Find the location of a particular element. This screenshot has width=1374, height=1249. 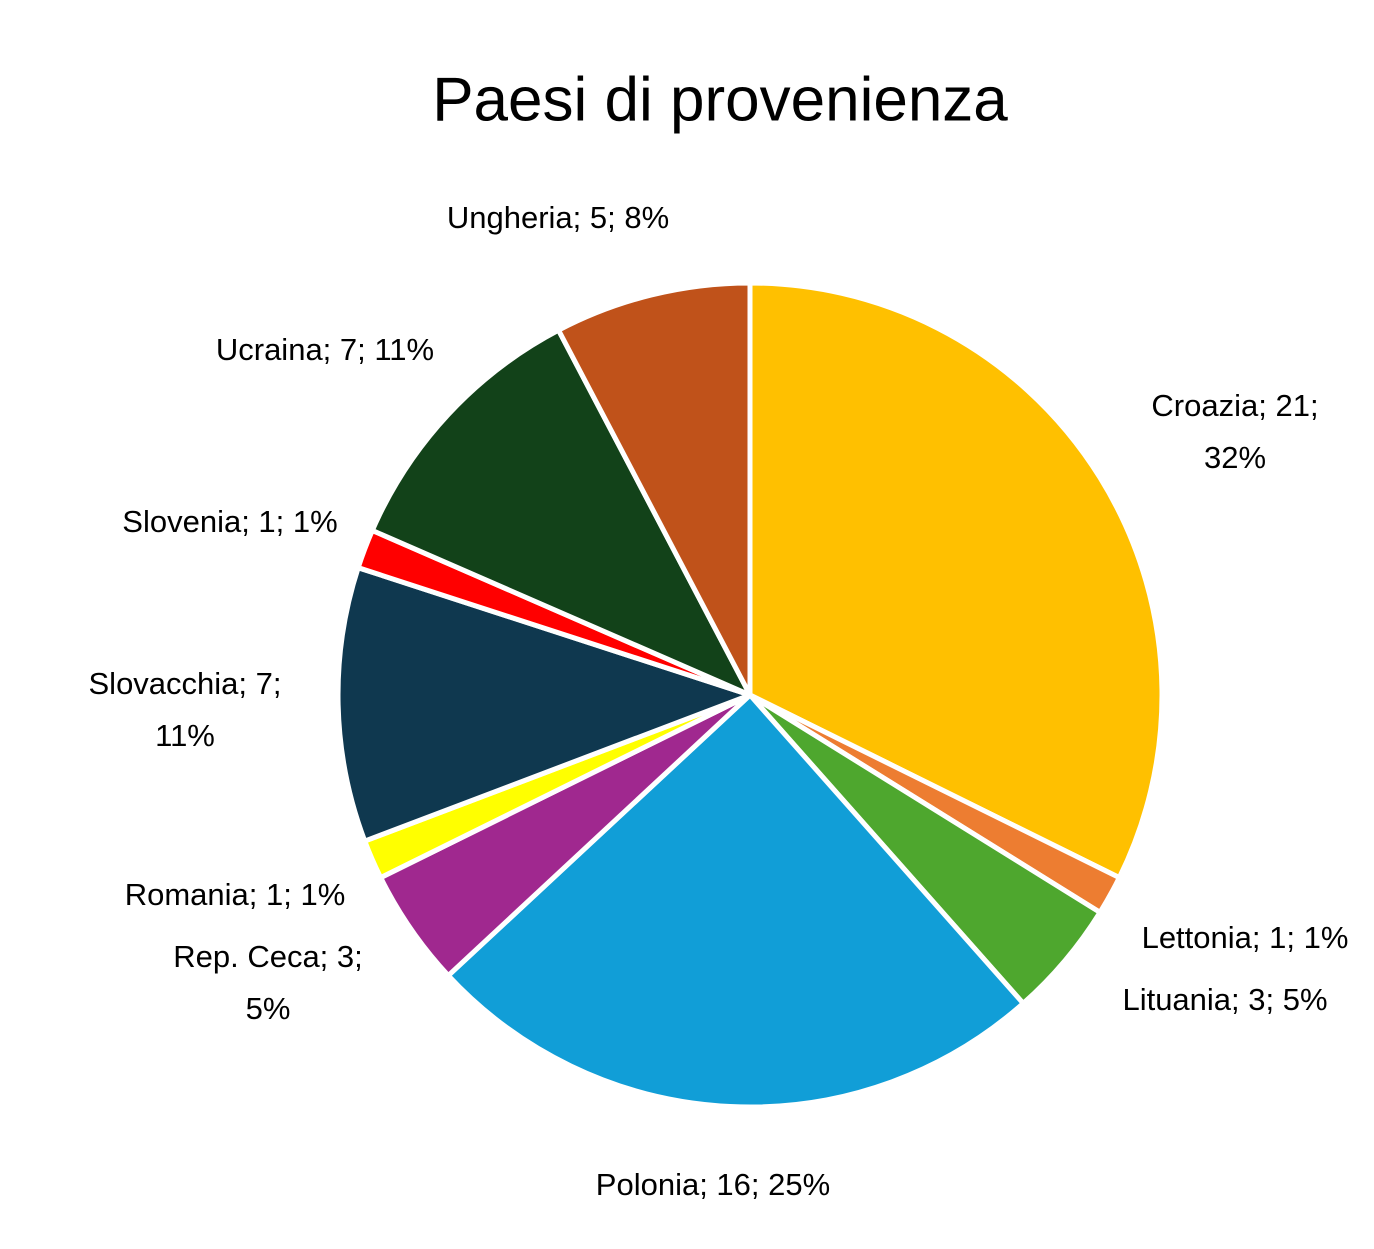

data-label: Polonia; 16; 25% is located at coordinates (713, 1184).